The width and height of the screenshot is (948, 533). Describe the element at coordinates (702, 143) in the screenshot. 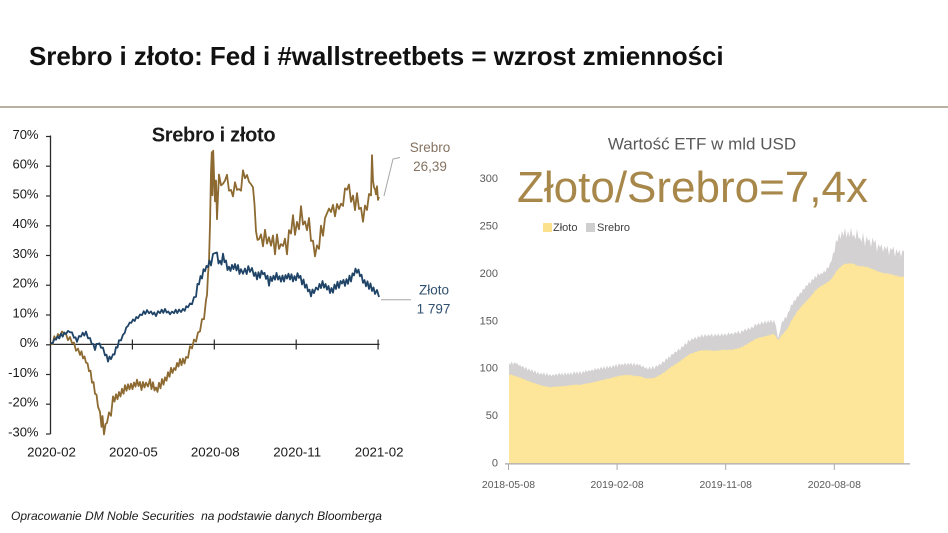

I see `svg-text: Wartość ETF w mld USD` at that location.